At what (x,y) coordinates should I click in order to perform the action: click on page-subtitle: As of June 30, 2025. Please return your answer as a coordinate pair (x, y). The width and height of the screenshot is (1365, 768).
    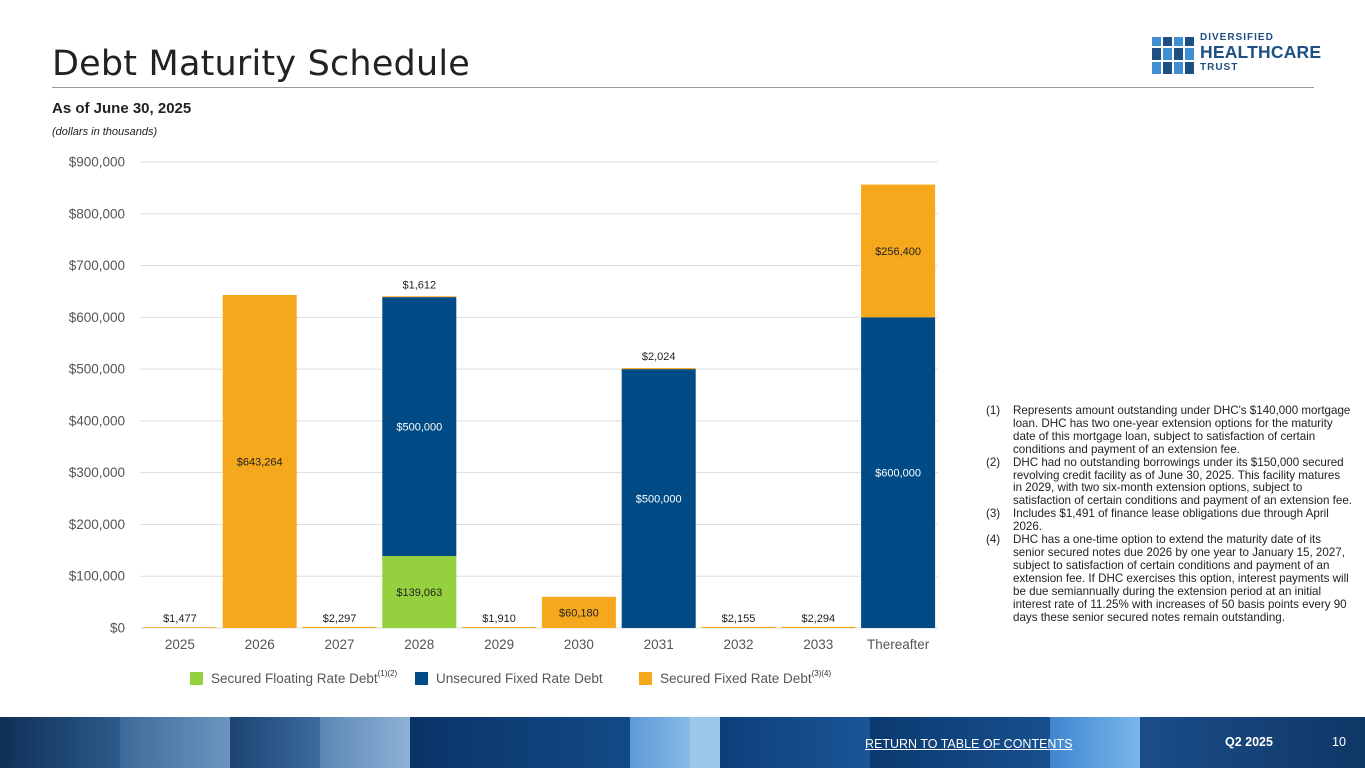
    Looking at the image, I should click on (122, 108).